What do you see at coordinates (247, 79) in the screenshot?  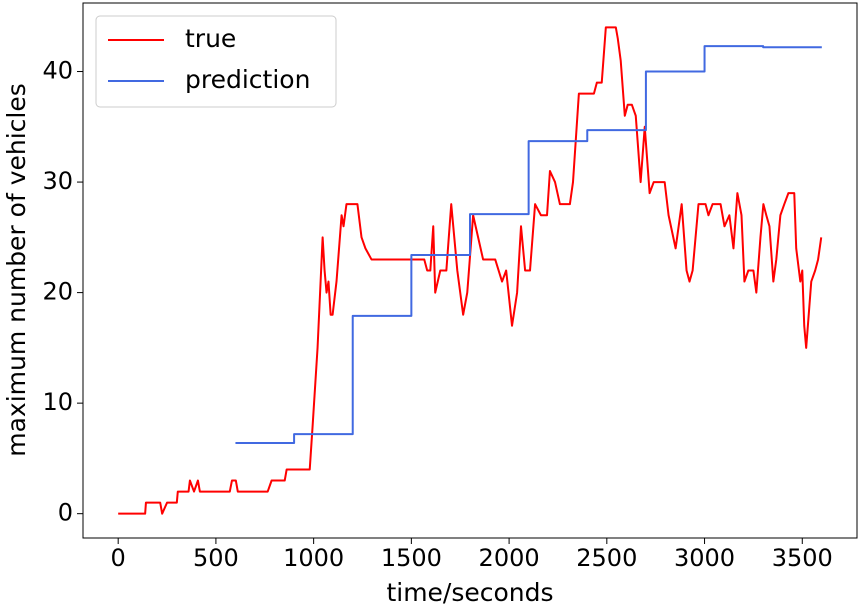 I see `legend-label: prediction` at bounding box center [247, 79].